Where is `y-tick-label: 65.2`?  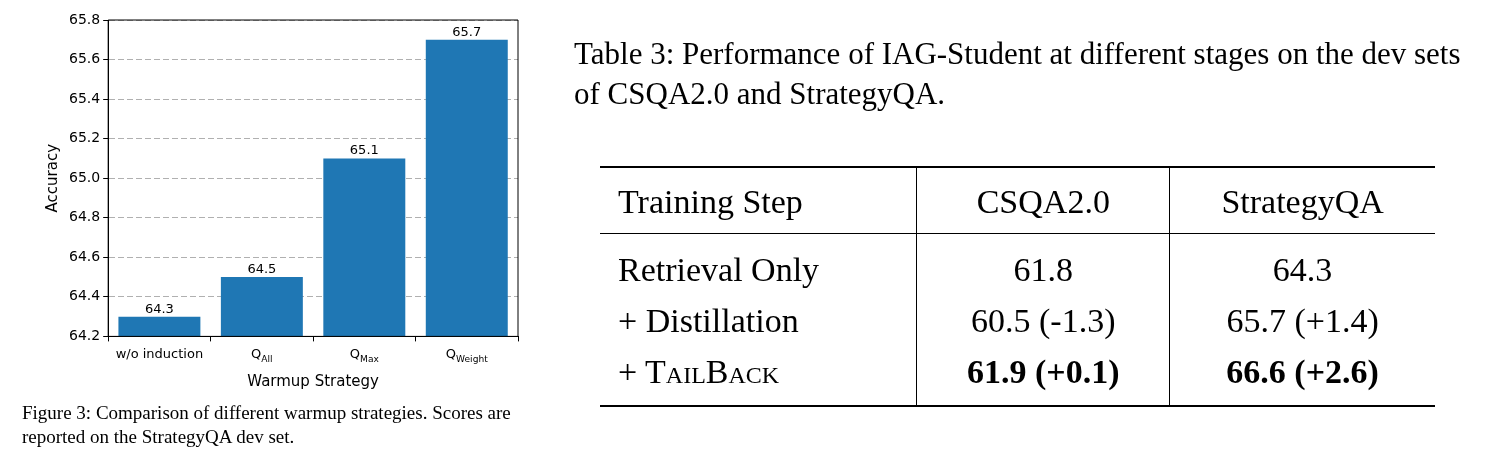
y-tick-label: 65.2 is located at coordinates (85, 137).